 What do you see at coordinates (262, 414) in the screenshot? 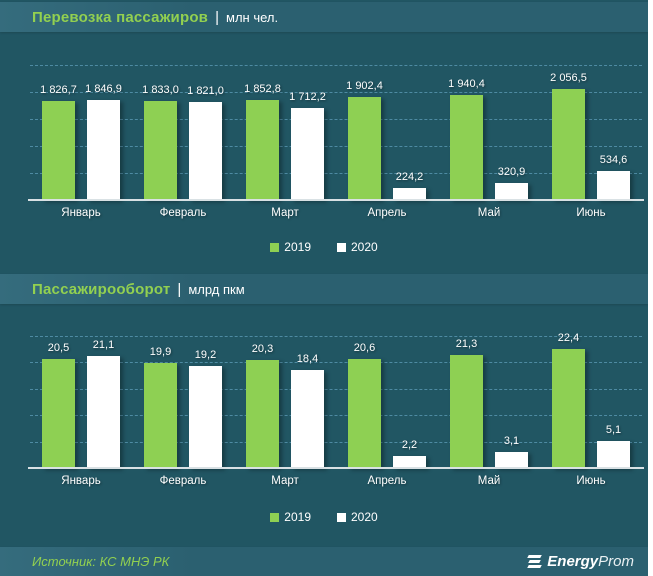
I see `bar-2019-Март` at bounding box center [262, 414].